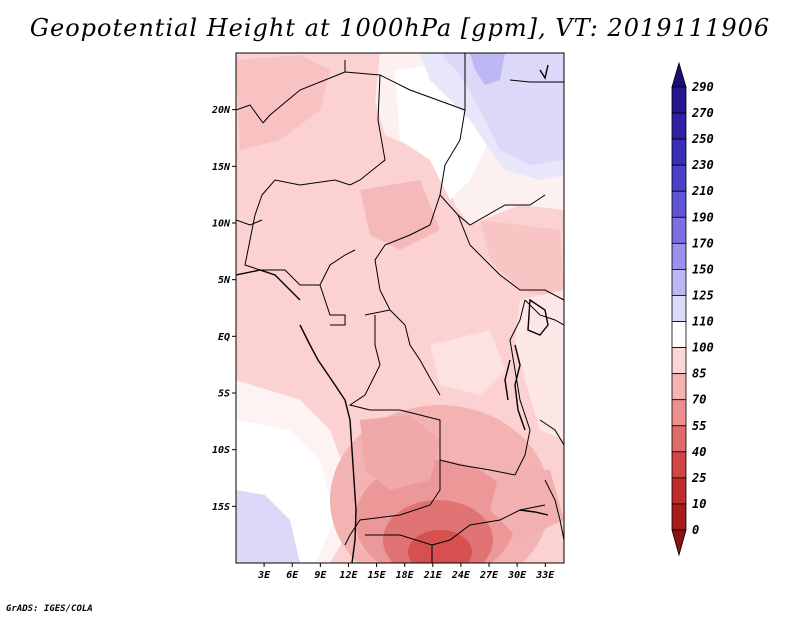  What do you see at coordinates (502, 109) in the screenshot?
I see `field-blue-north-core` at bounding box center [502, 109].